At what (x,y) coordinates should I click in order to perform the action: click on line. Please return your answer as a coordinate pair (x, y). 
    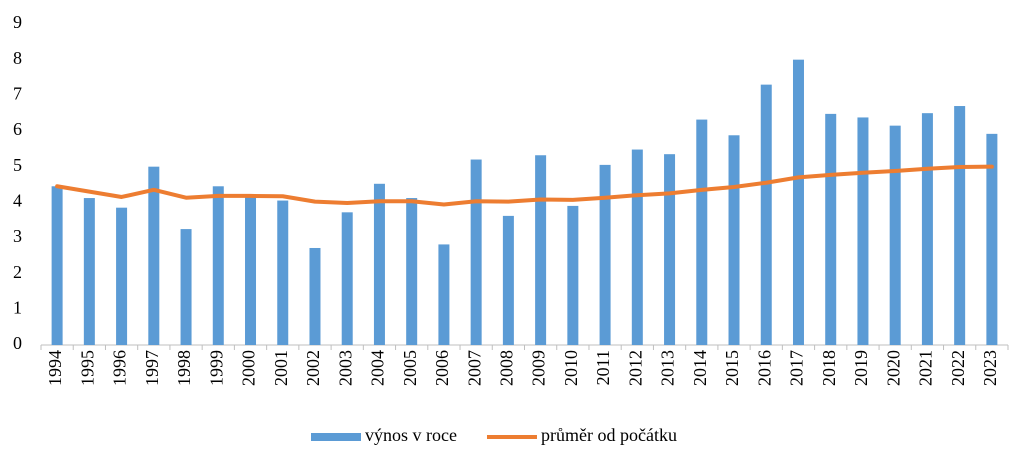
    Looking at the image, I should click on (524, 185).